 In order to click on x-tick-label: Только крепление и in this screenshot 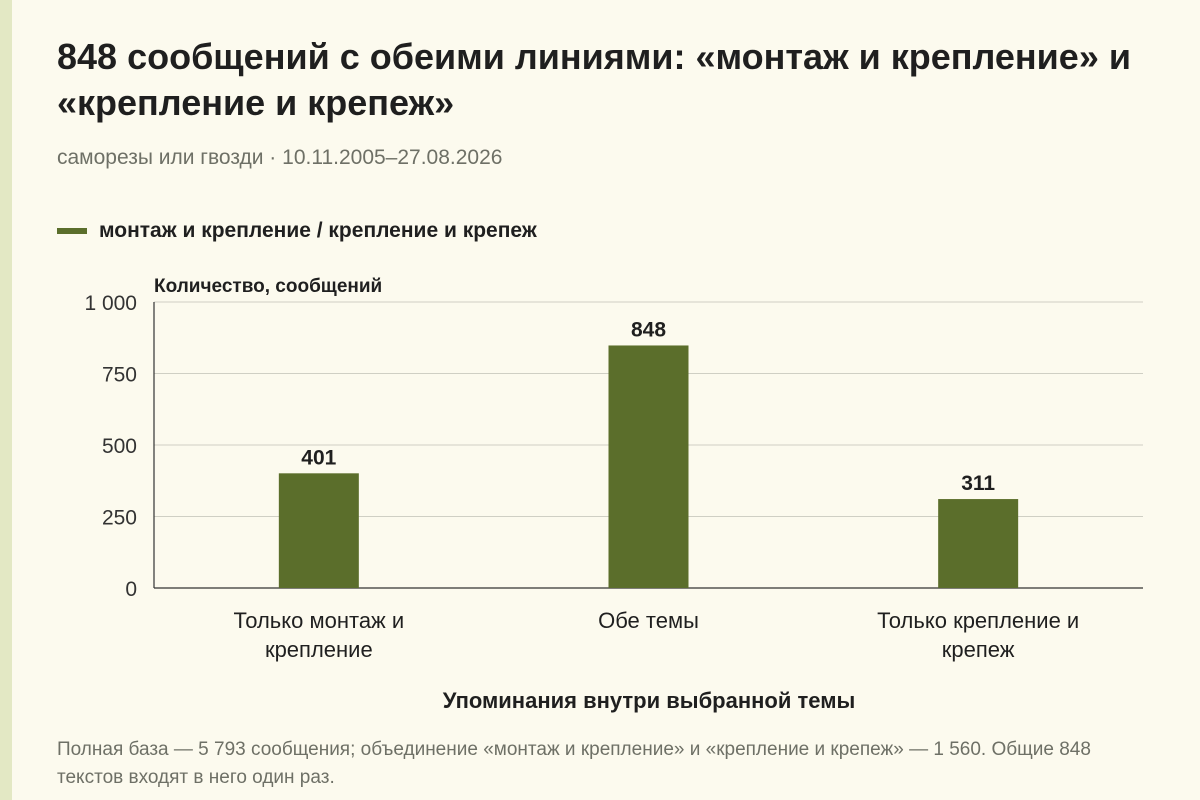, I will do `click(978, 620)`.